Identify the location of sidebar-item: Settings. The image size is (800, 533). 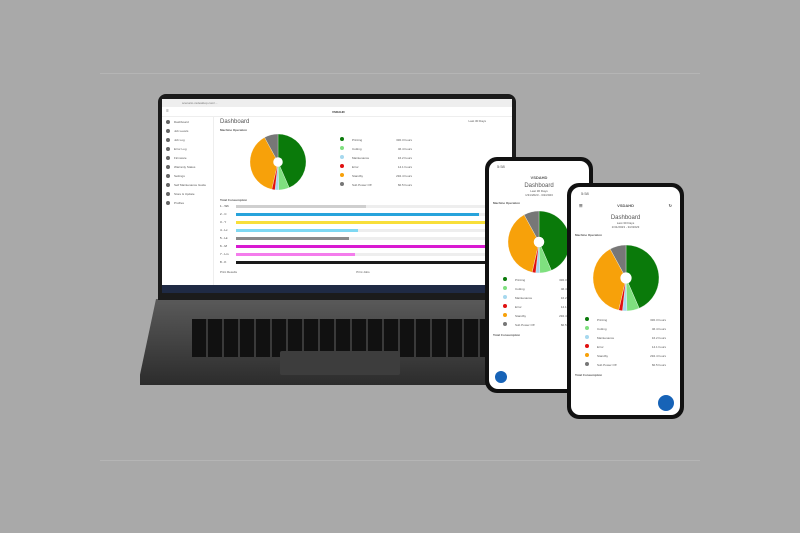
(187, 175).